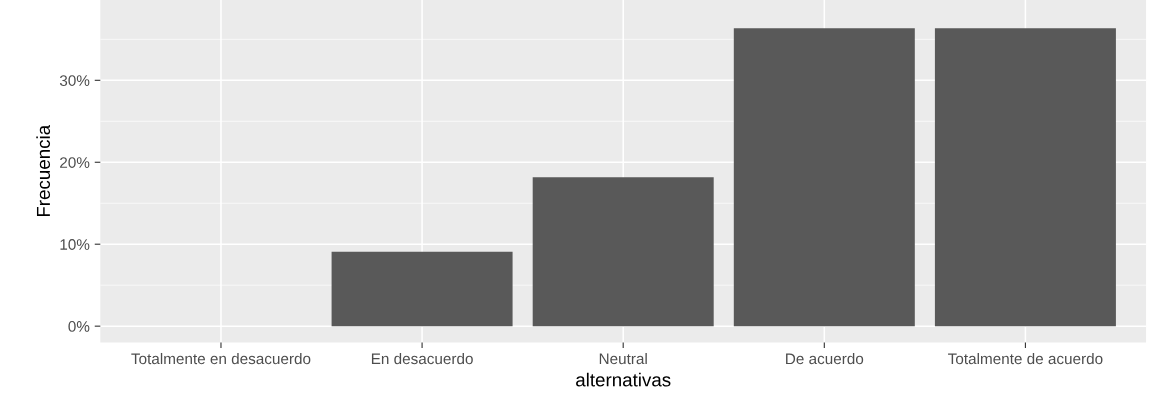 Image resolution: width=1153 pixels, height=403 pixels. Describe the element at coordinates (75, 162) in the screenshot. I see `y-tick-label: 20%` at that location.